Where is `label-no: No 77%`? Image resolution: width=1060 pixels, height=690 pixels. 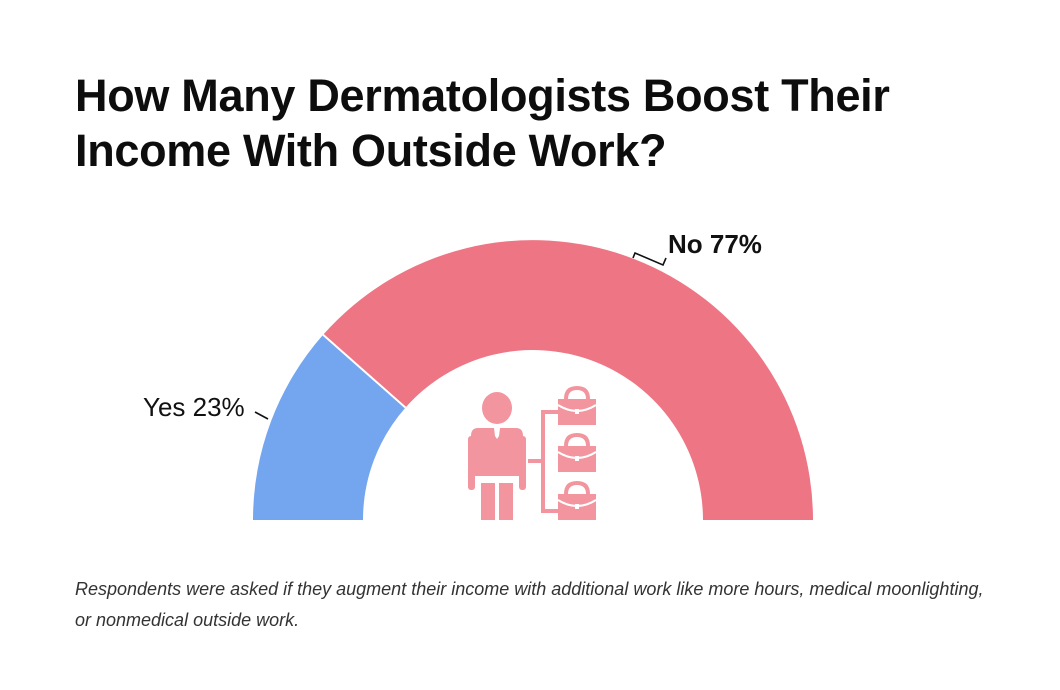 label-no: No 77% is located at coordinates (715, 244).